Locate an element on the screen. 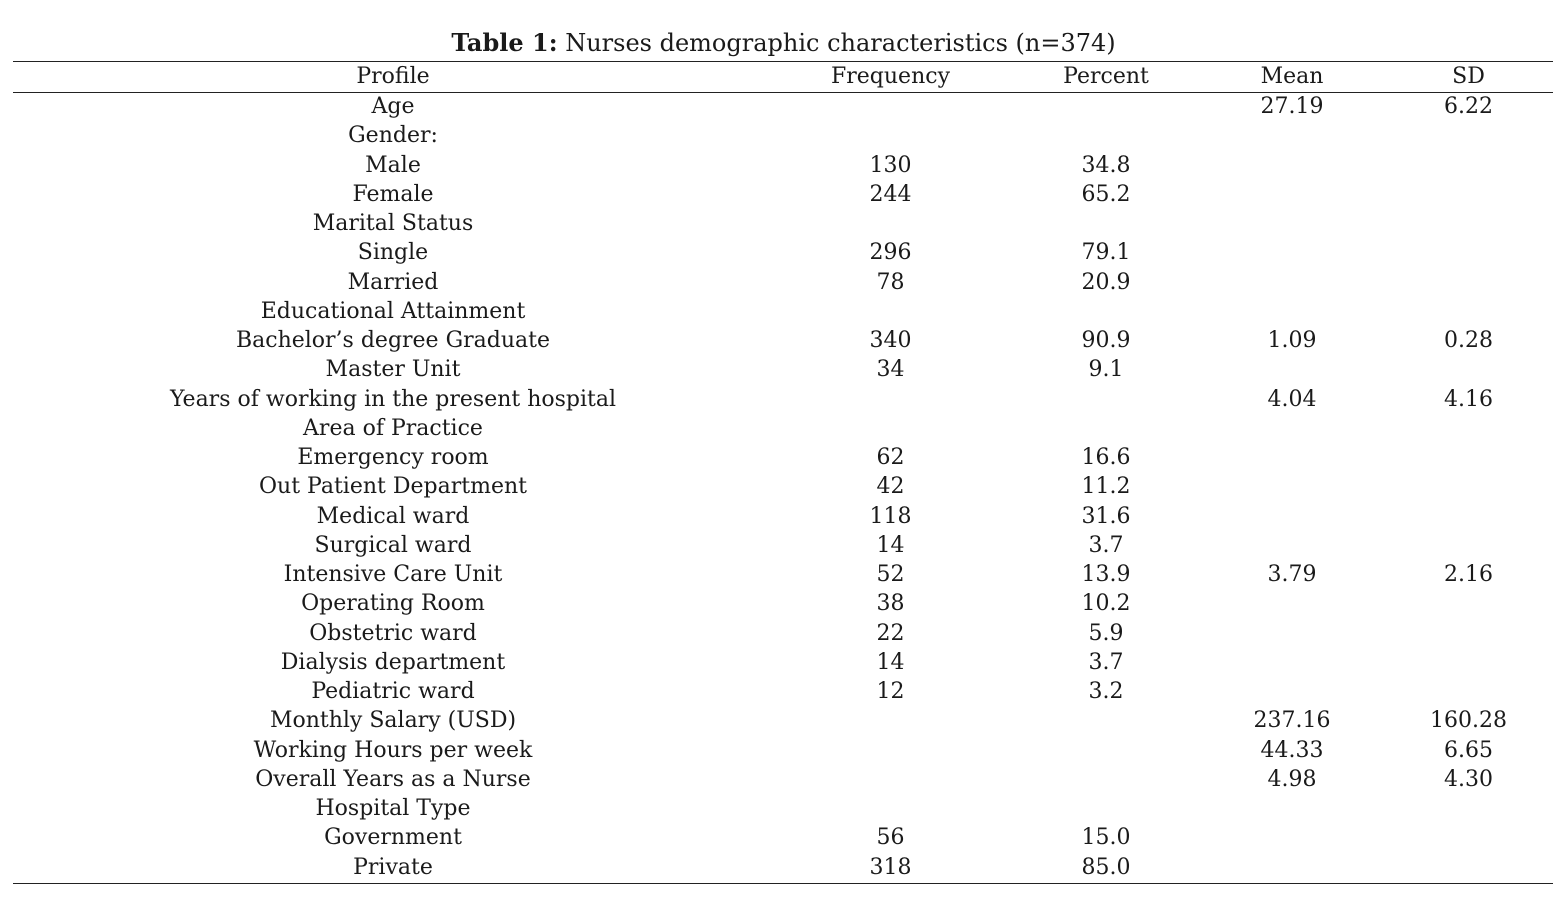  cell-sd: 4.30 is located at coordinates (1468, 779).